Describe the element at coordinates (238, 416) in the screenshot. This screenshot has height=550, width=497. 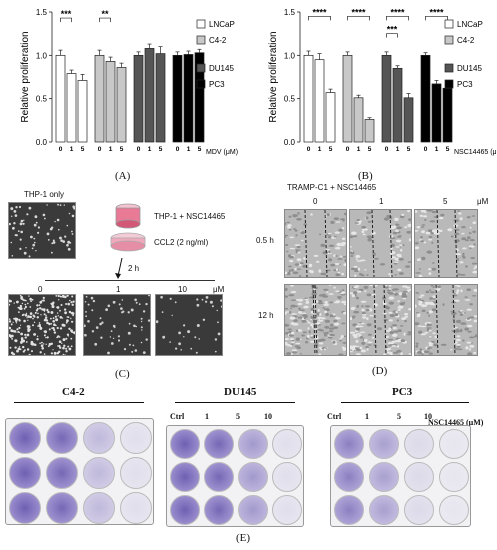
I see `col-e1-5: 5` at that location.